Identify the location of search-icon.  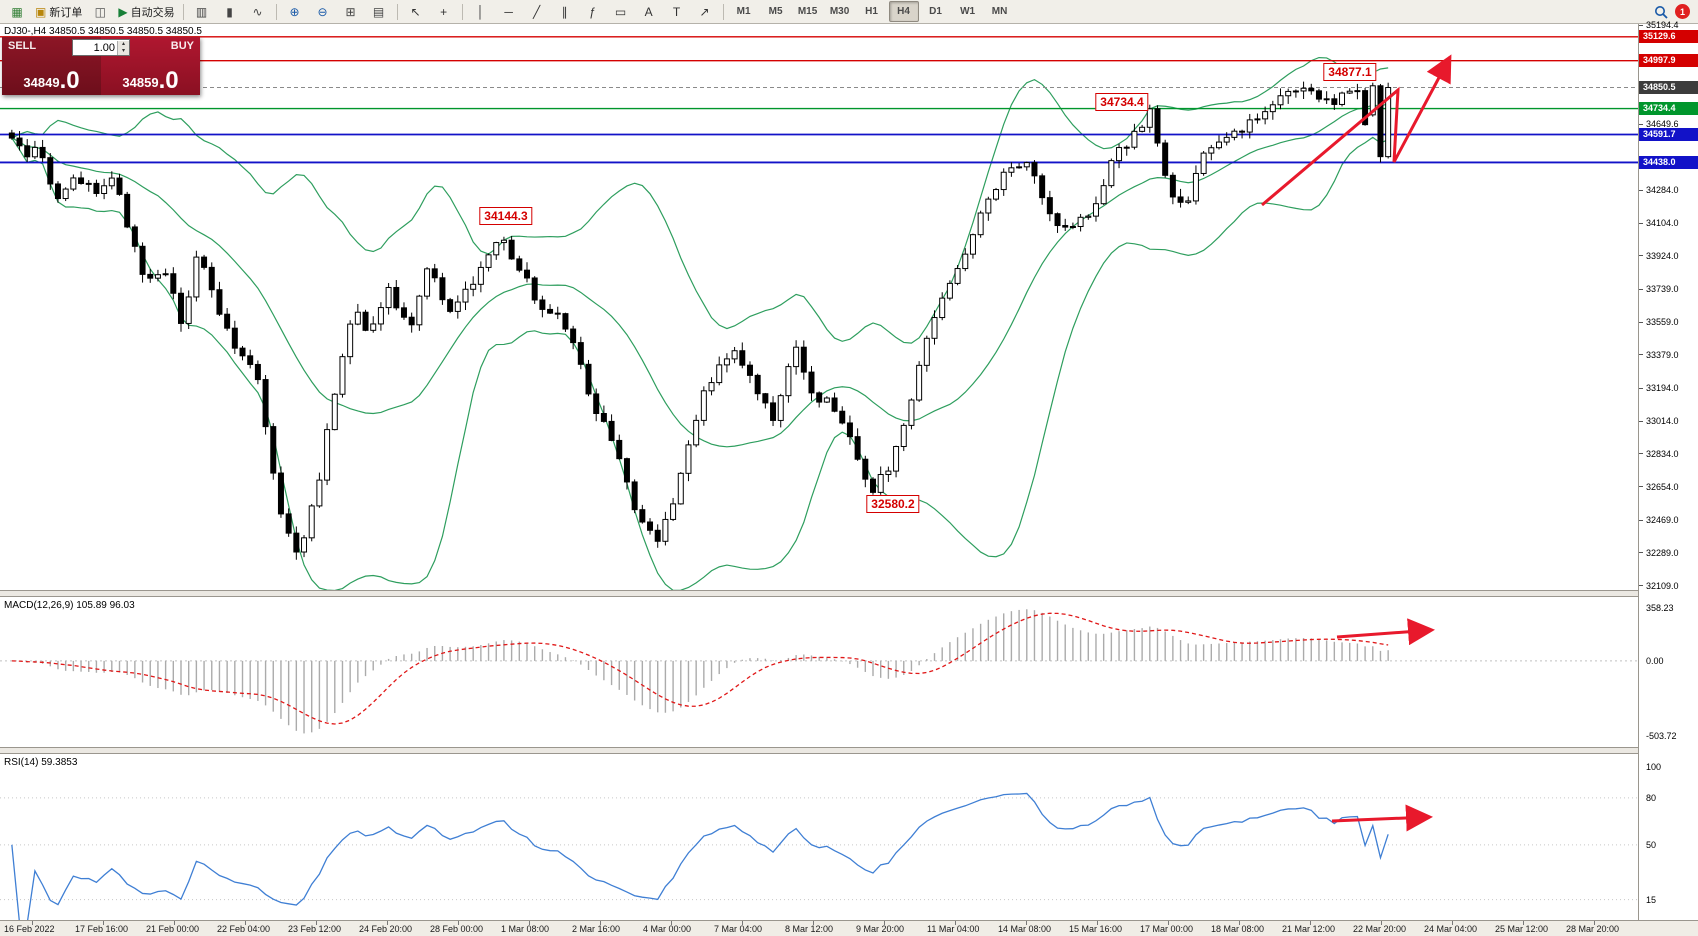
(1661, 12).